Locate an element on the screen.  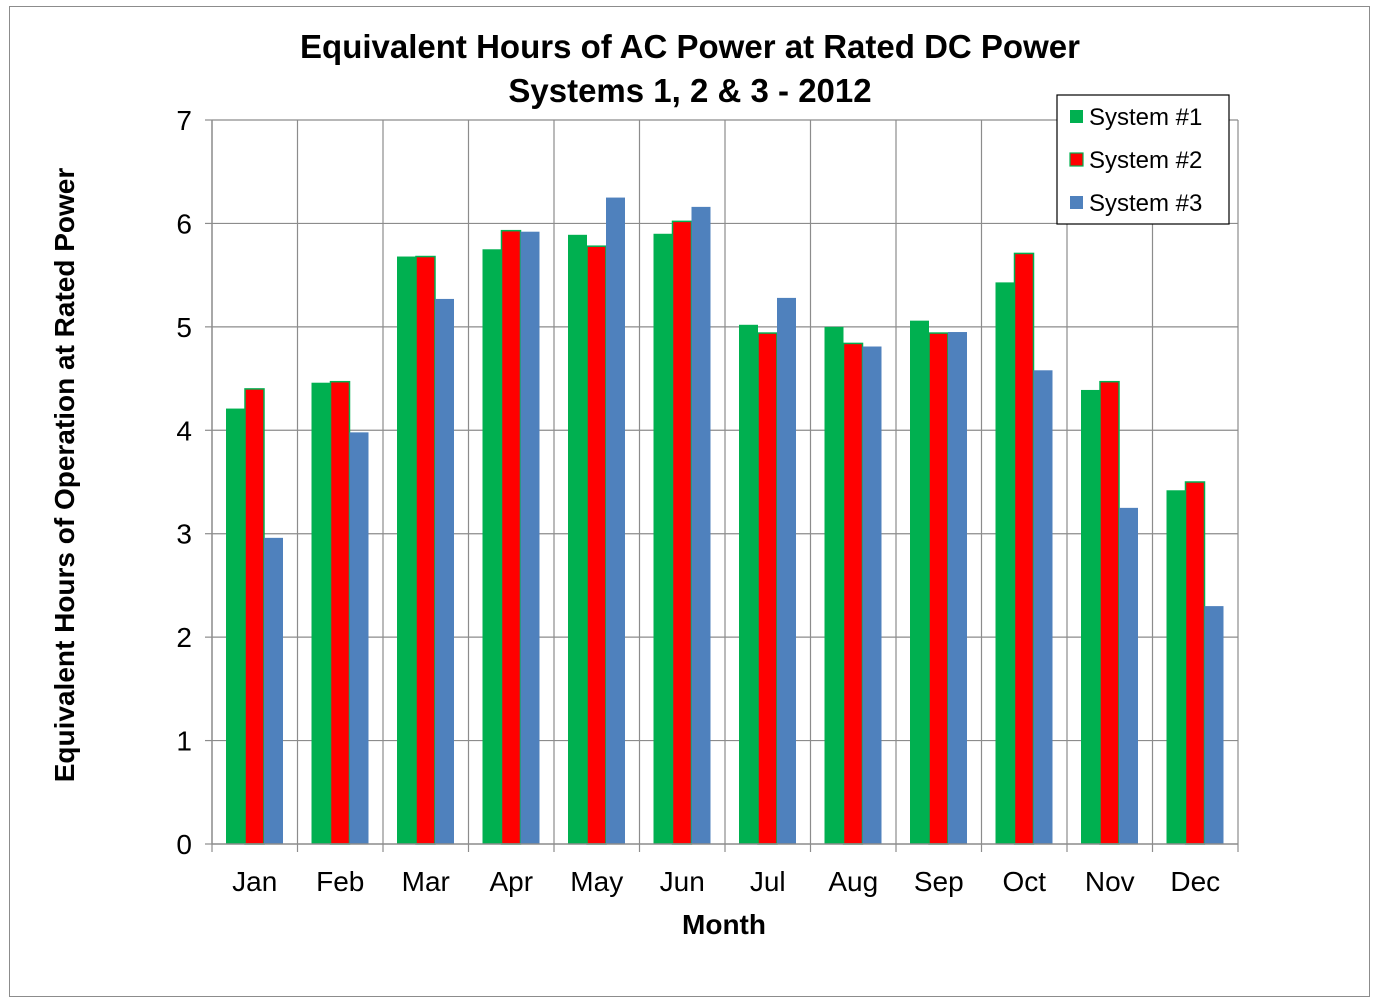
bar-system-1-sep is located at coordinates (919, 582).